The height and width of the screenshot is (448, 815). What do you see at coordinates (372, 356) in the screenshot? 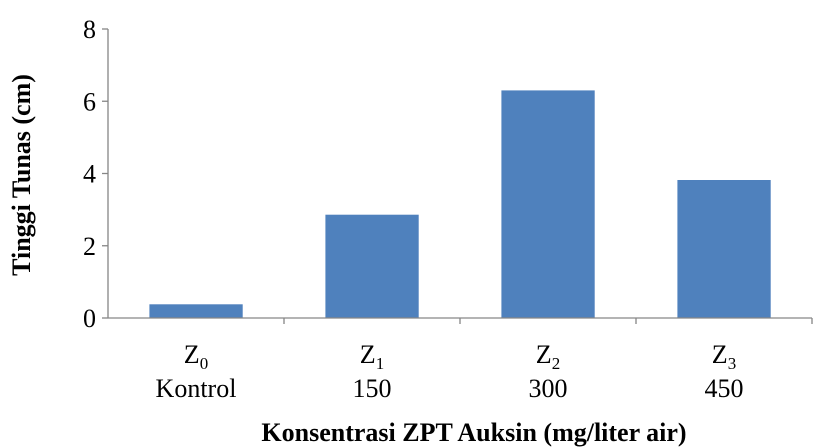
I see `x-category-symbol: Z1` at bounding box center [372, 356].